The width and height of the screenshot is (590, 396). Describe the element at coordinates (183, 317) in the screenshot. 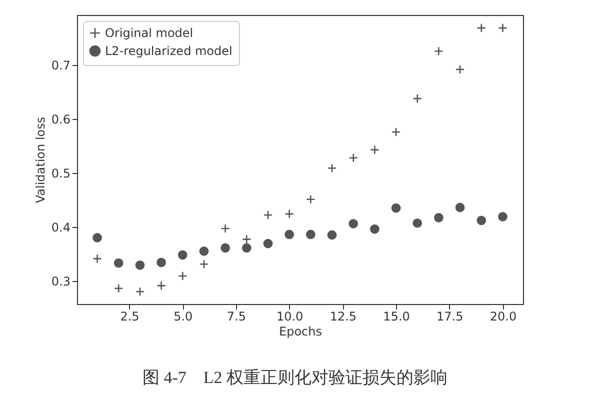

I see `x-tick-label: 5.0` at that location.